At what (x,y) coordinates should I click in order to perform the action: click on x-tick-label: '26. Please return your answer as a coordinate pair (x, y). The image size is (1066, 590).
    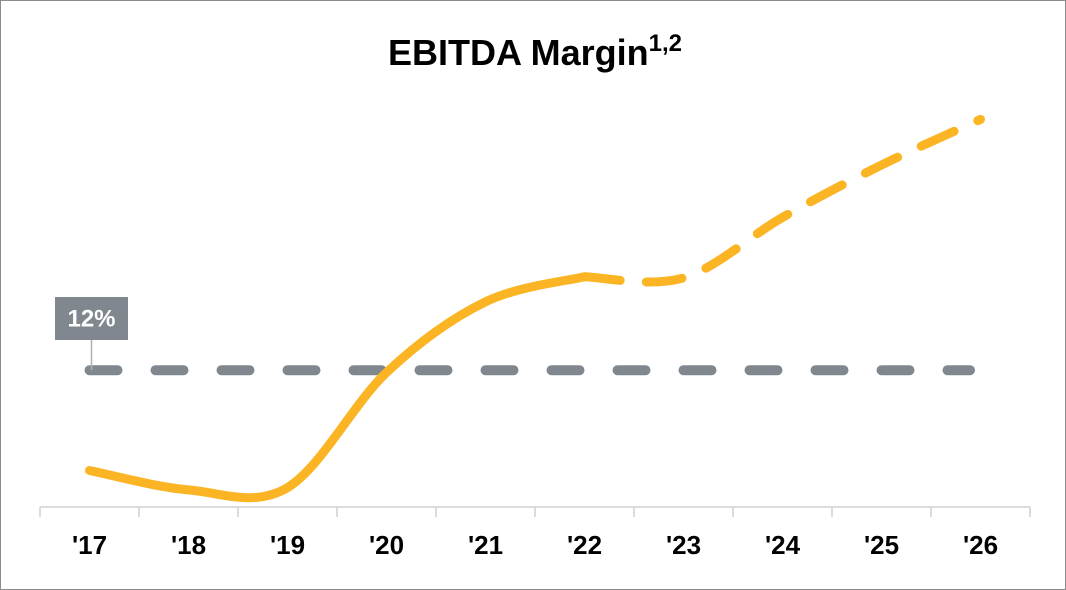
    Looking at the image, I should click on (980, 545).